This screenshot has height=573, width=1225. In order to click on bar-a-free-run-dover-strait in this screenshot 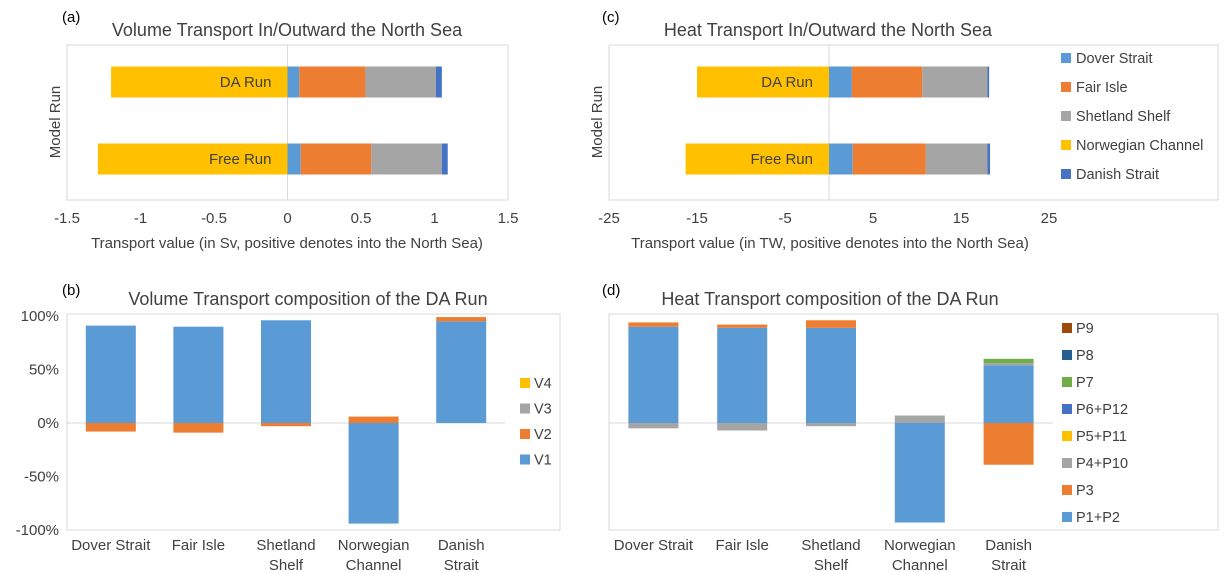, I will do `click(294, 159)`.